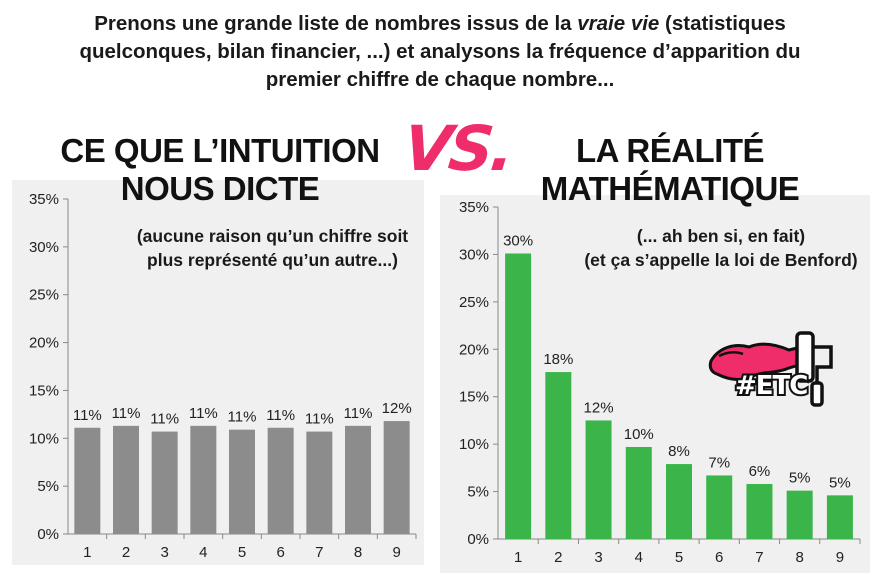  Describe the element at coordinates (599, 407) in the screenshot. I see `right-data-label: 12%` at that location.